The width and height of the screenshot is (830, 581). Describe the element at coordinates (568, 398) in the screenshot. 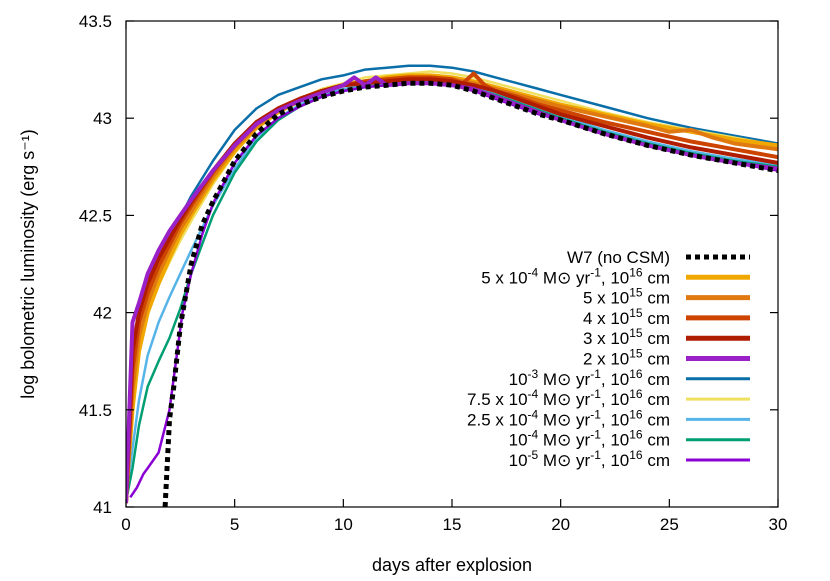

I see `legend-label-7: 7.5 x 10-4 M⊙ yr-1, 1016 cm` at that location.